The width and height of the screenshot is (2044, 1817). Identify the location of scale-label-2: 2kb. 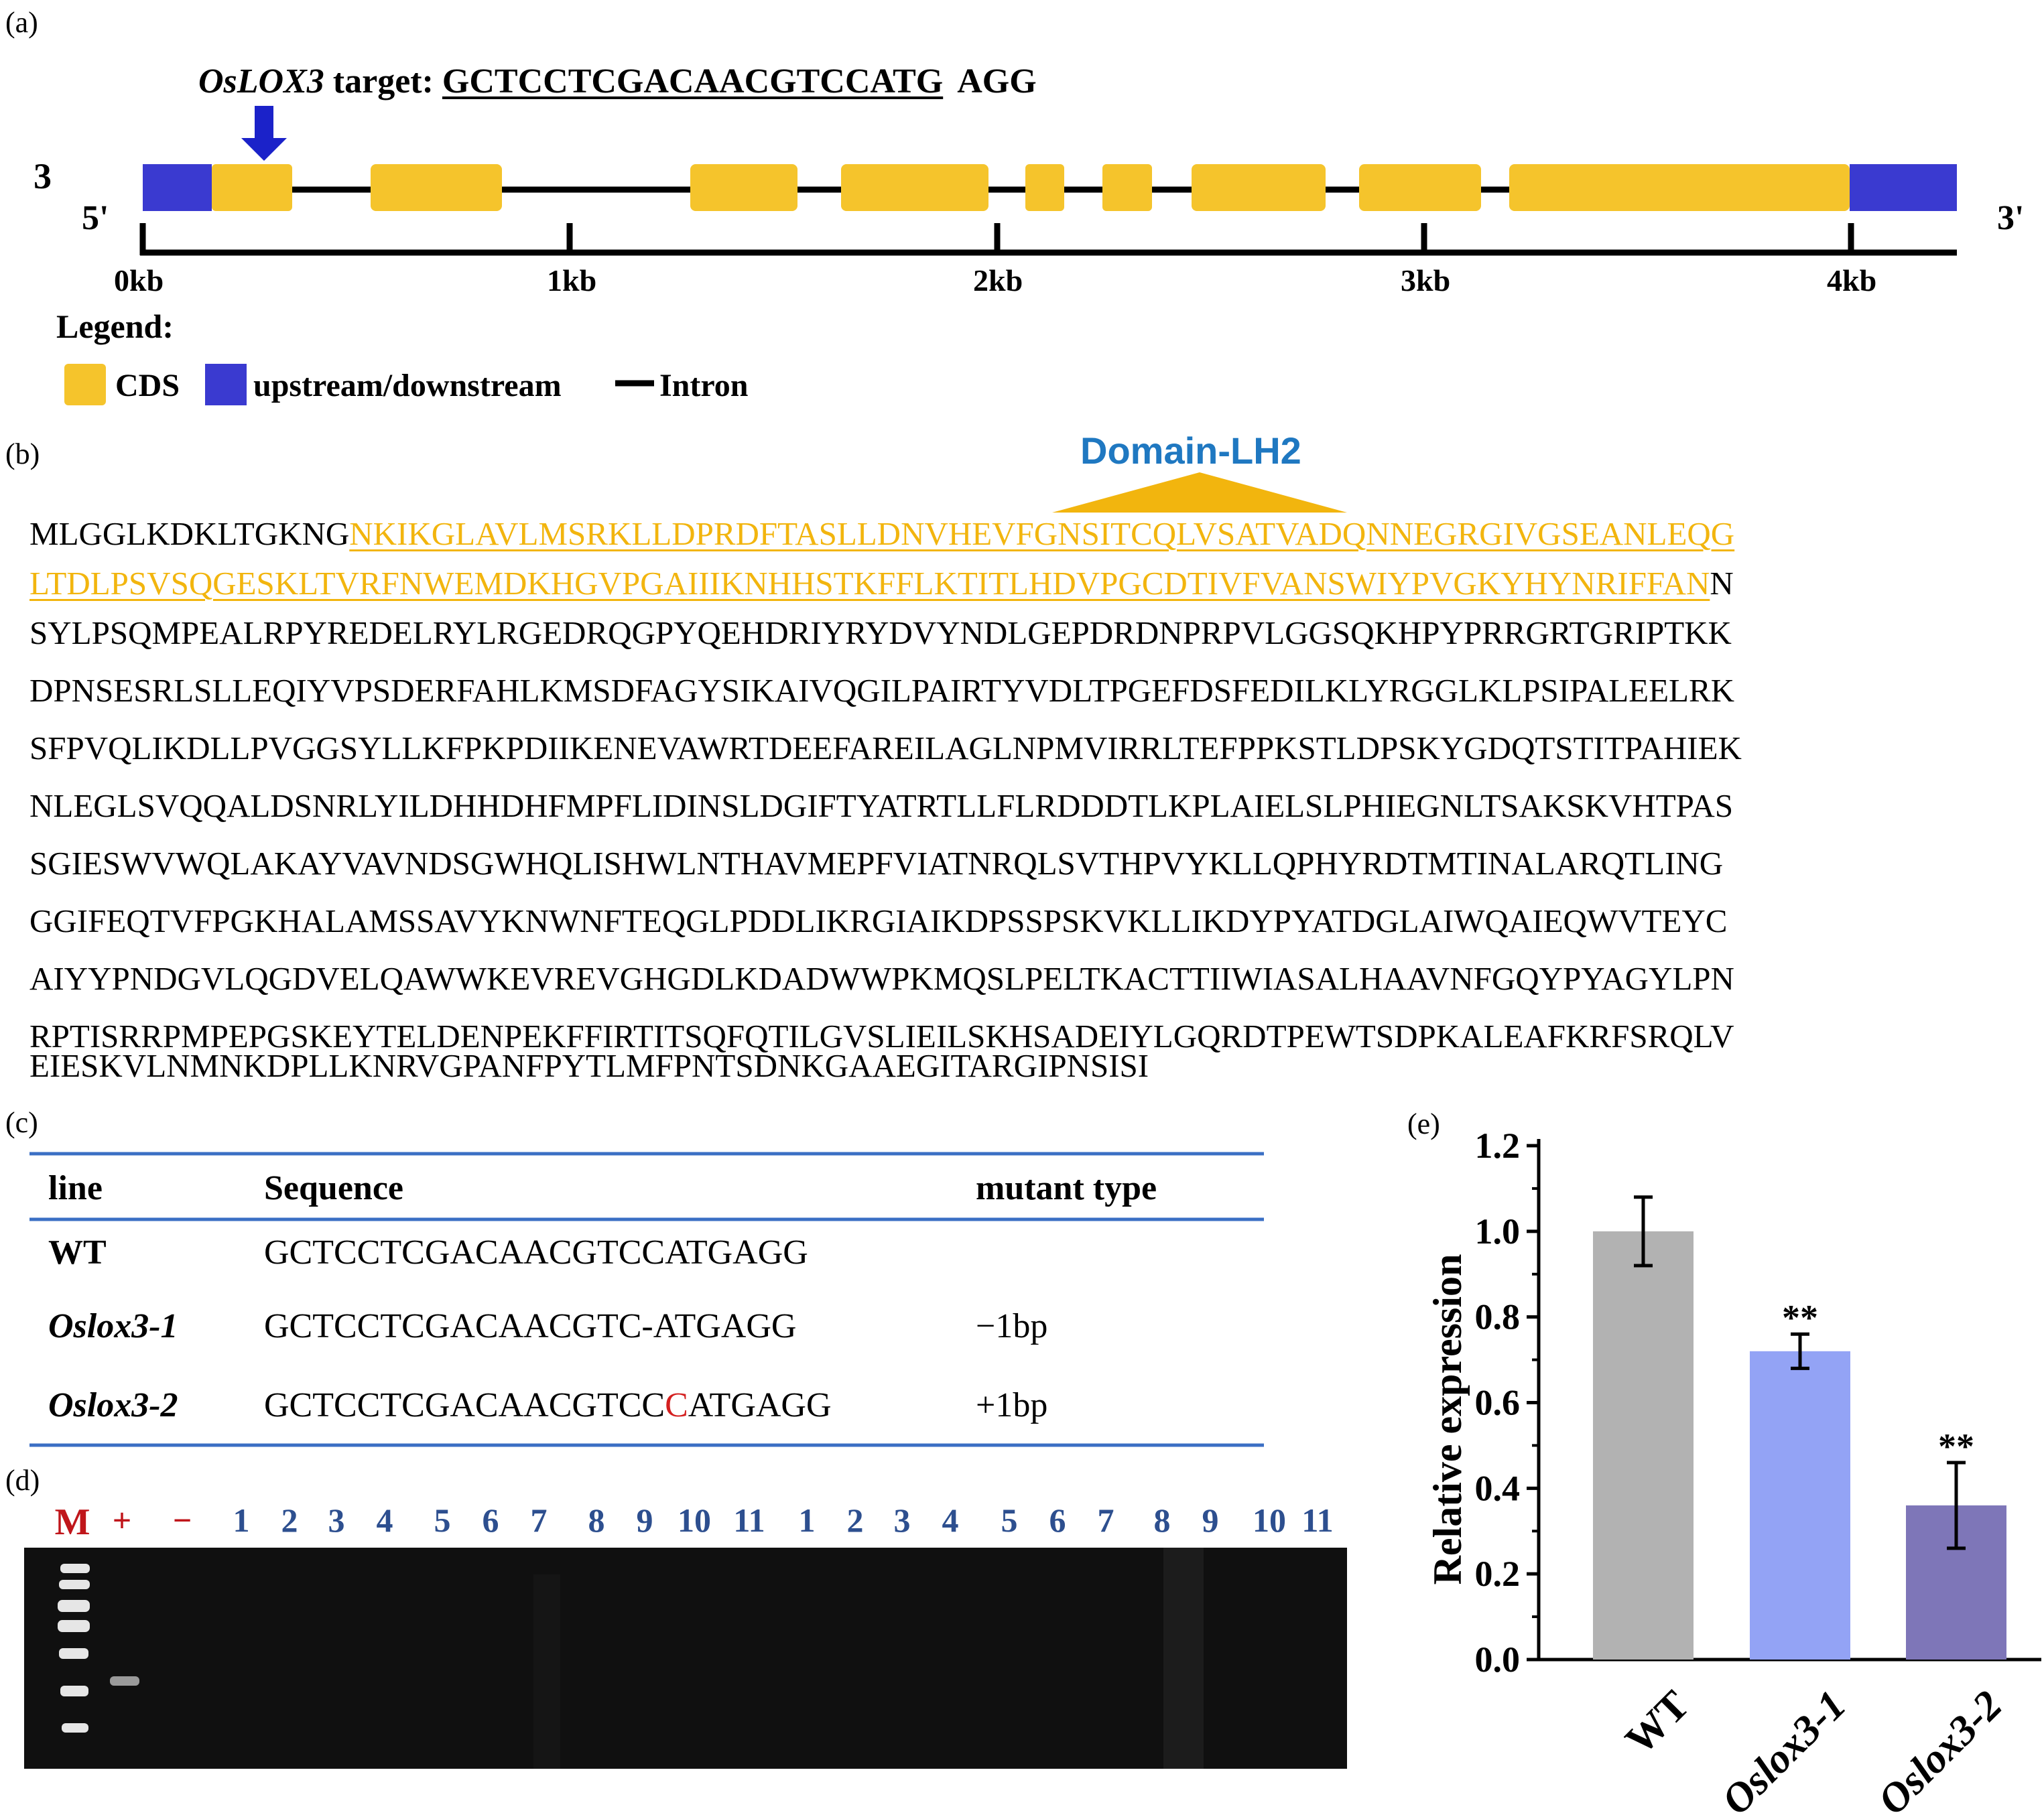
(998, 280).